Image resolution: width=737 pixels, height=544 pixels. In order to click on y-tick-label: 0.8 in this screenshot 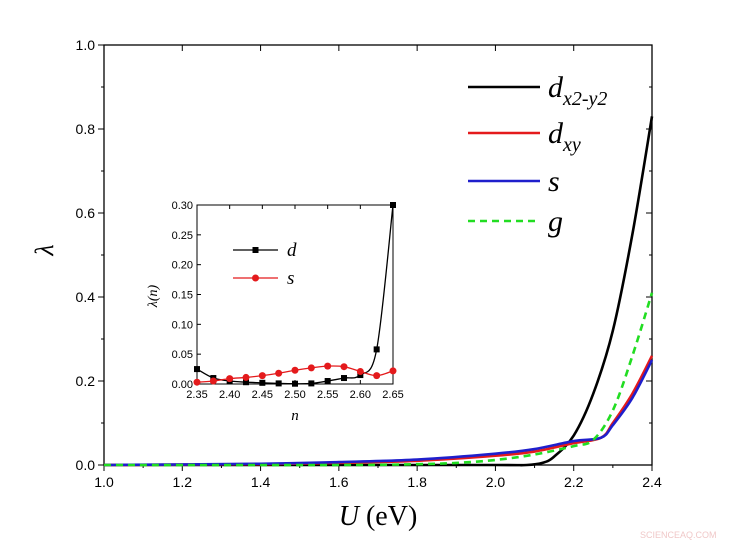, I will do `click(86, 129)`.